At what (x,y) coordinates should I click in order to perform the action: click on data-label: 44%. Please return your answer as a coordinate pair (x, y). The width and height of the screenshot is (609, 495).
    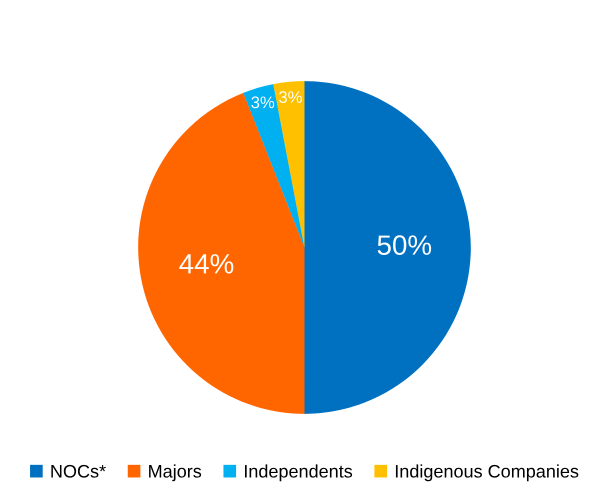
    Looking at the image, I should click on (206, 264).